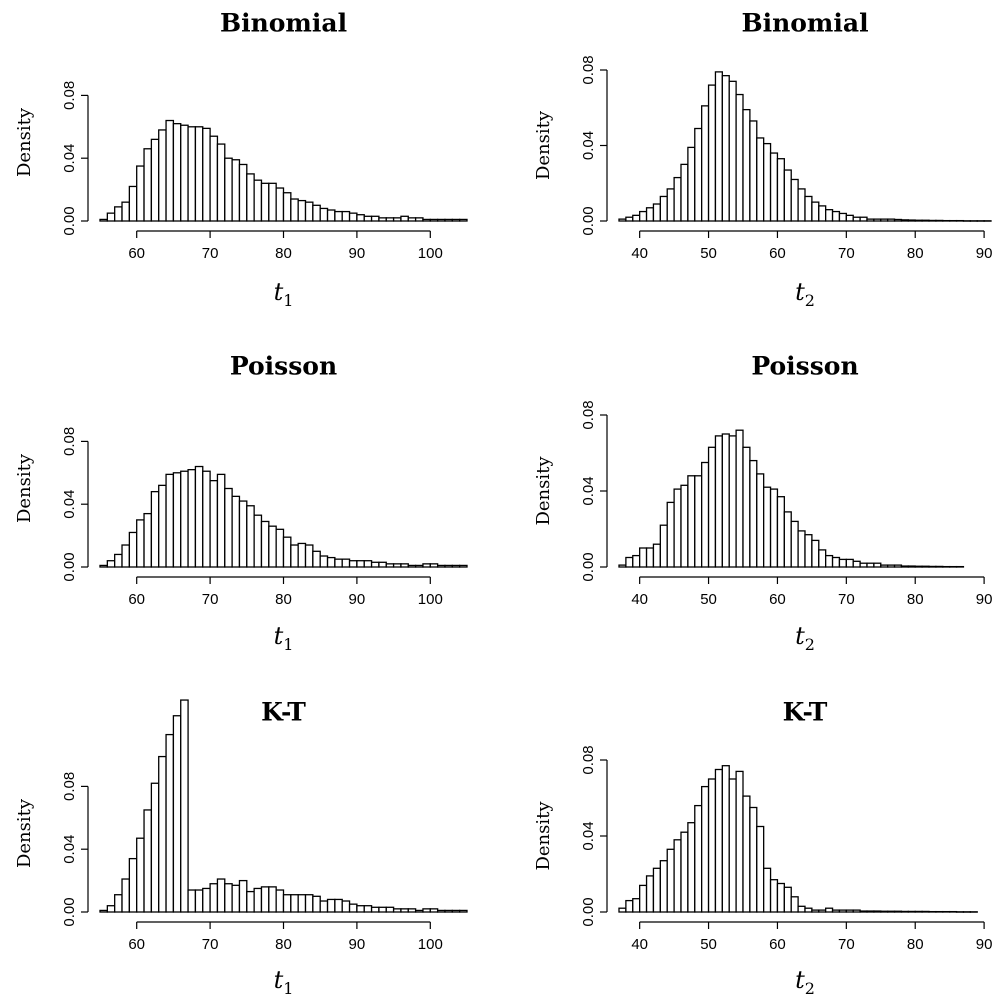  Describe the element at coordinates (69, 158) in the screenshot. I see `y-tick-label: 0.04` at that location.